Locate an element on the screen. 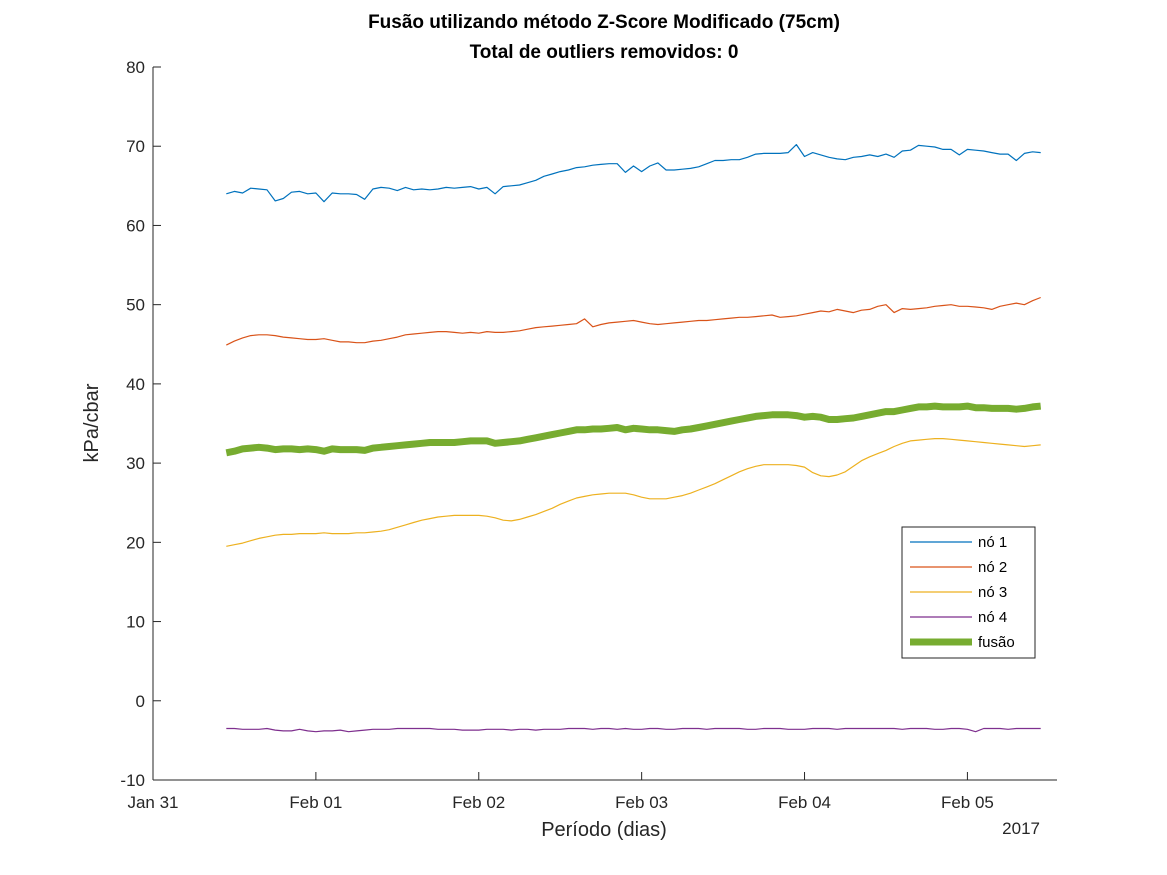 This screenshot has width=1167, height=875. x-tick-label: Feb 02 is located at coordinates (478, 802).